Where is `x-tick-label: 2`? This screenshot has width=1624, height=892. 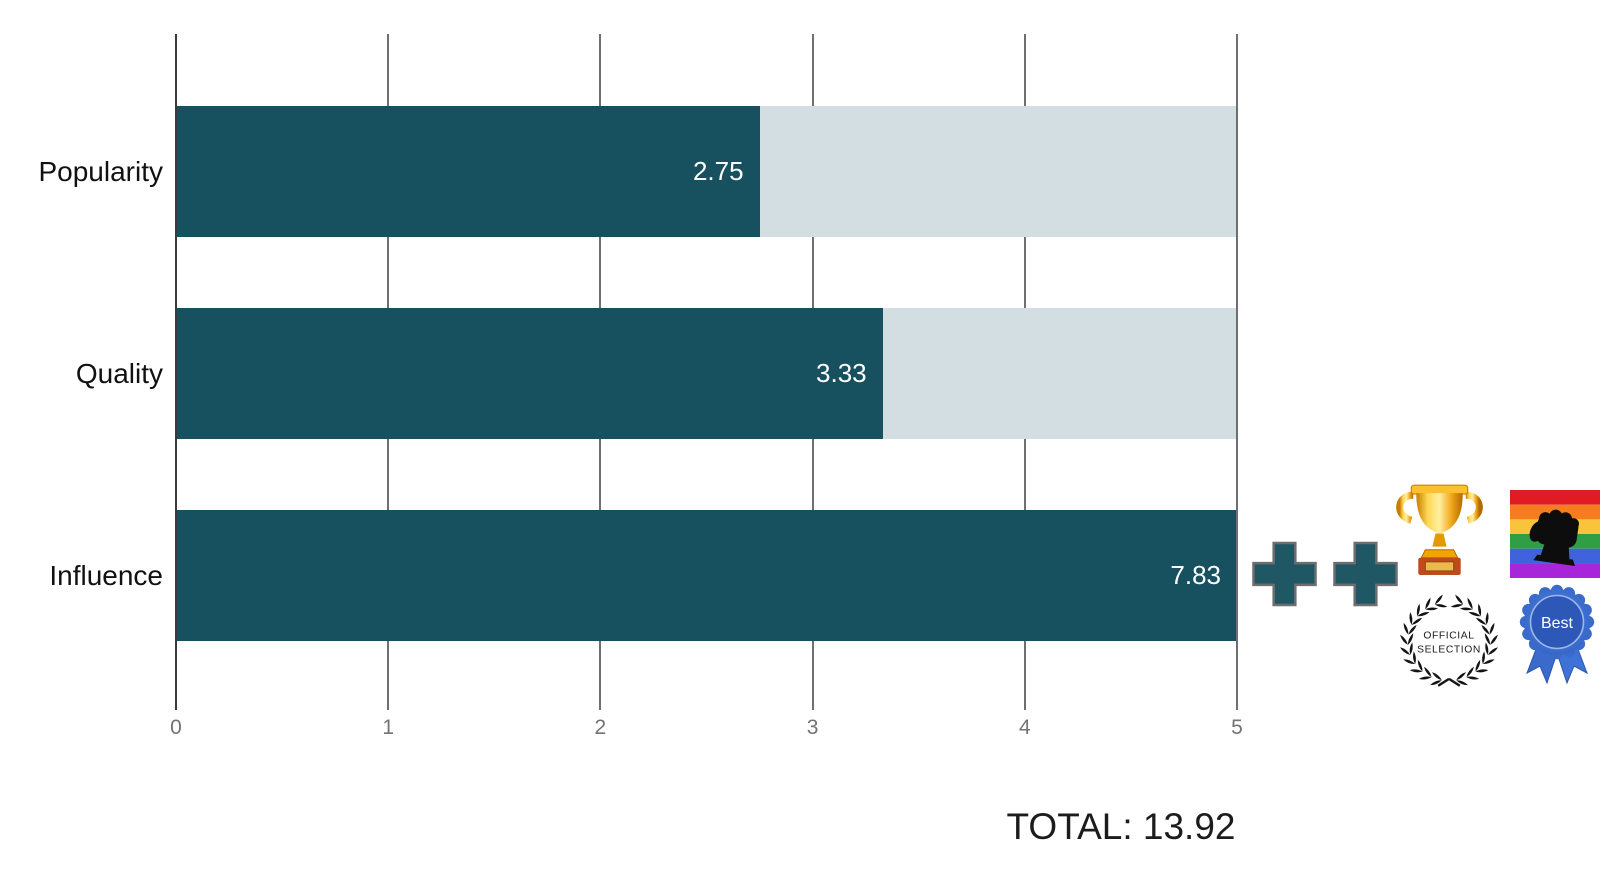
x-tick-label: 2 is located at coordinates (600, 727).